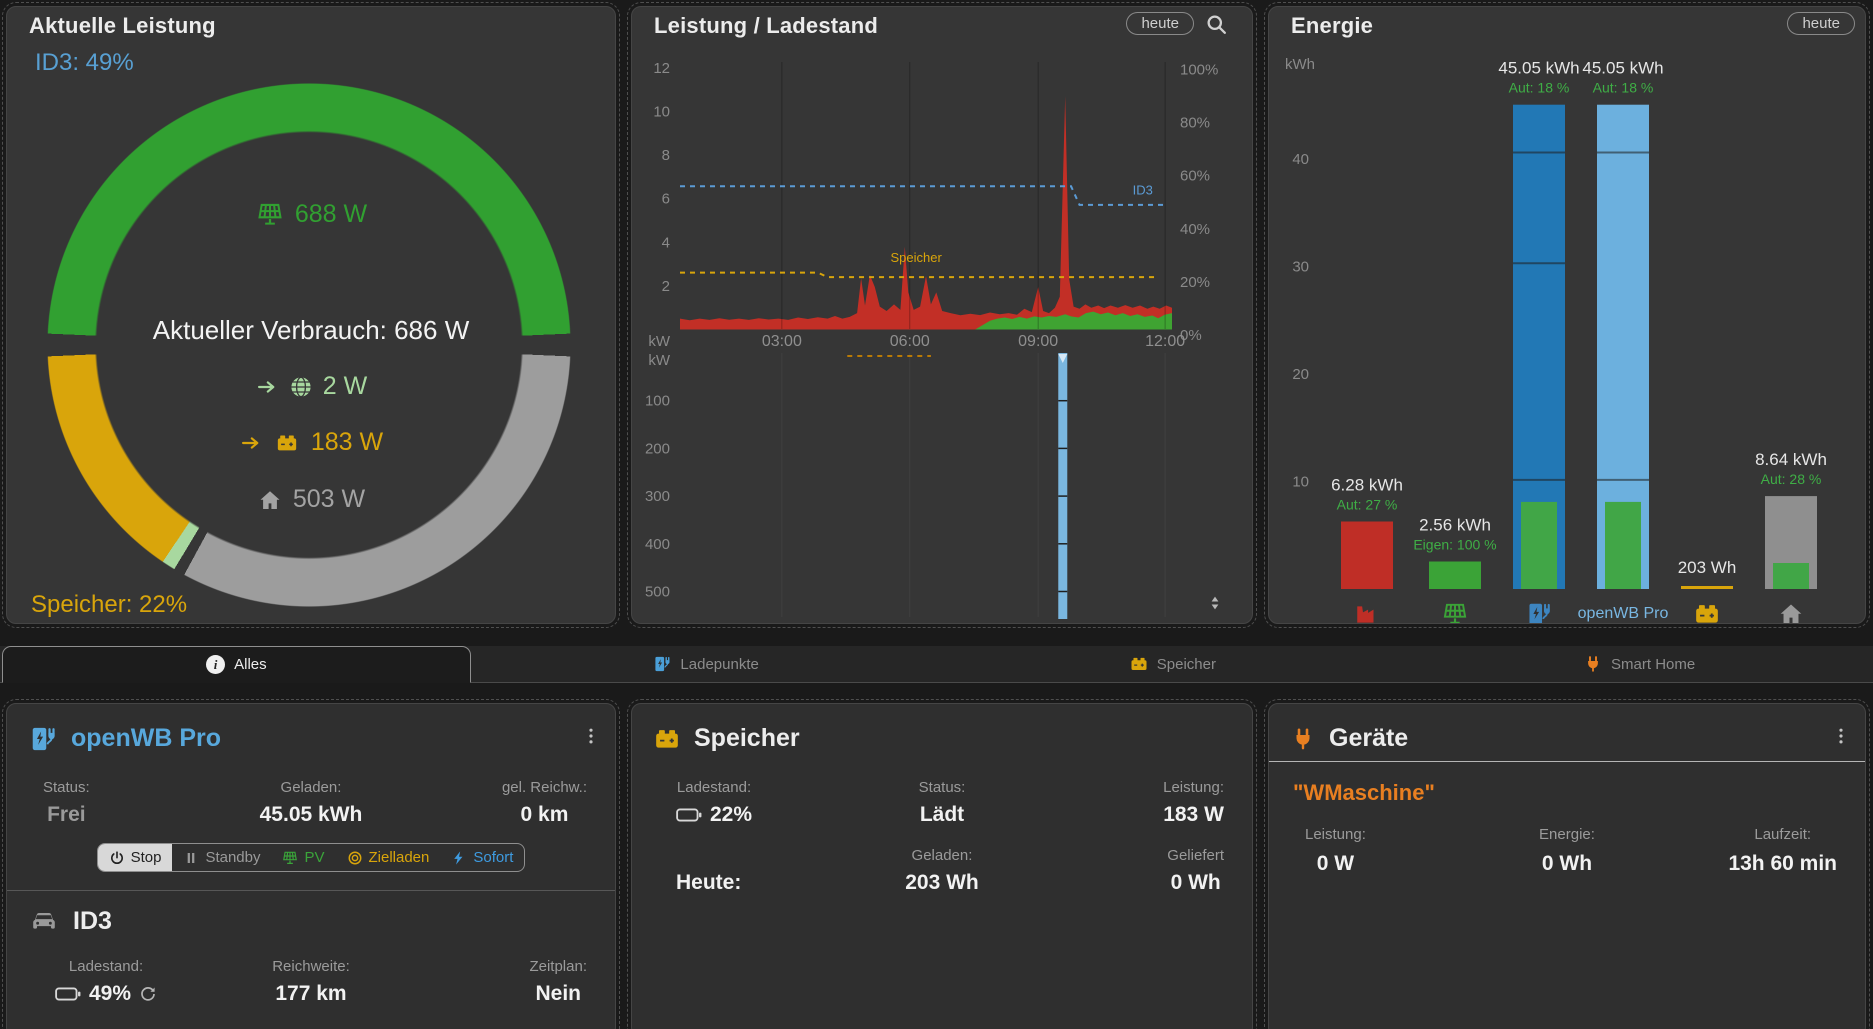 The height and width of the screenshot is (1029, 1873). Describe the element at coordinates (942, 802) in the screenshot. I see `stat-status: Status: Lädt` at that location.